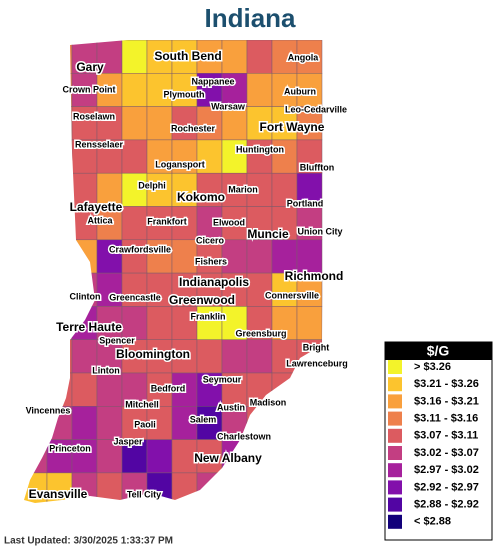  What do you see at coordinates (314, 276) in the screenshot?
I see `city-label: Richmond` at bounding box center [314, 276].